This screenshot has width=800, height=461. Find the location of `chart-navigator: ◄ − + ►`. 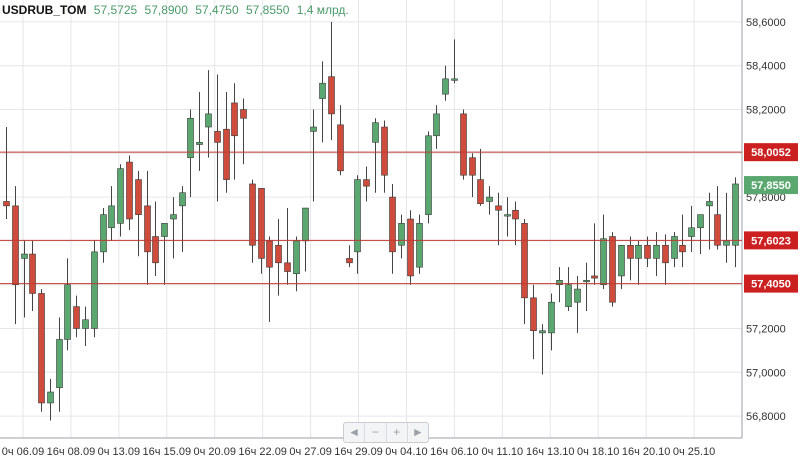

chart-navigator: ◄ − + ► is located at coordinates (386, 432).